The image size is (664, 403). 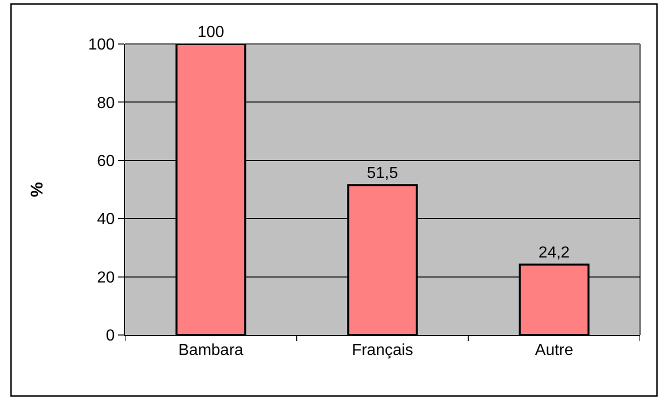 I want to click on y-tick-label: 60, so click(x=106, y=161).